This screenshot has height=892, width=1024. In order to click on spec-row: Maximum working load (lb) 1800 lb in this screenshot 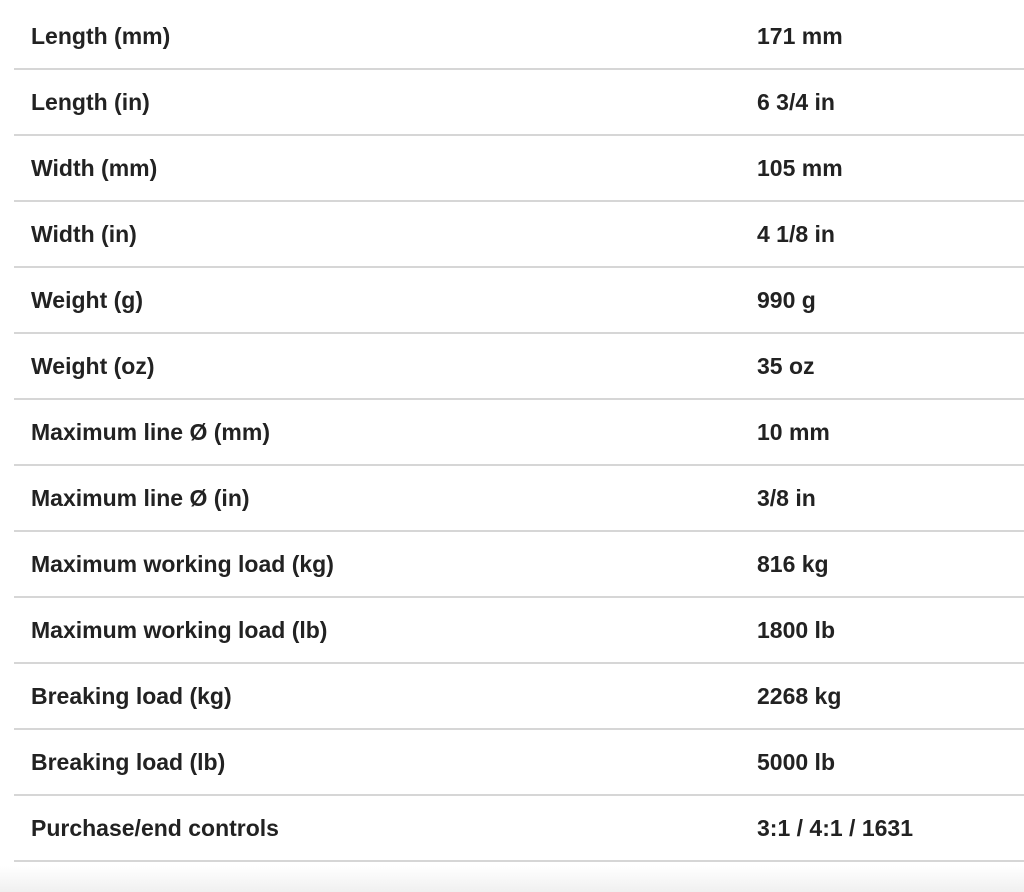, I will do `click(519, 631)`.